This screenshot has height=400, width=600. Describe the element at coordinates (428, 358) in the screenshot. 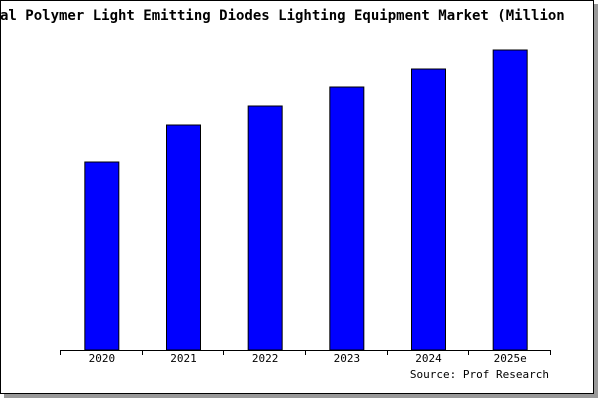

I see `x-tick-label: 2024` at that location.